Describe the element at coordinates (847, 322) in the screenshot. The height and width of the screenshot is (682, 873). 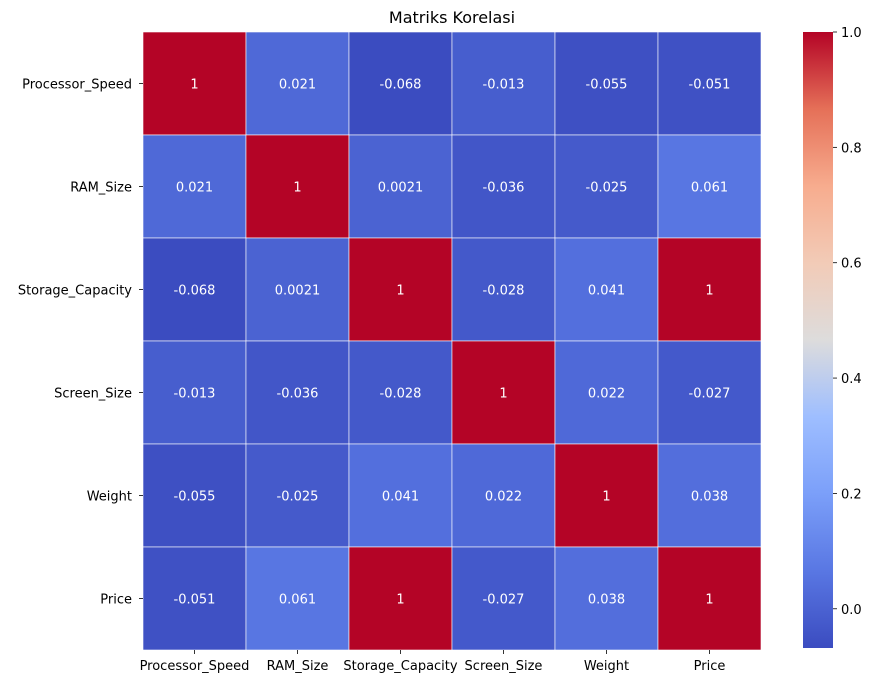
I see `colorbar-ticks: 0.0 0.2 0.4 0.6 0.8 1.0` at that location.